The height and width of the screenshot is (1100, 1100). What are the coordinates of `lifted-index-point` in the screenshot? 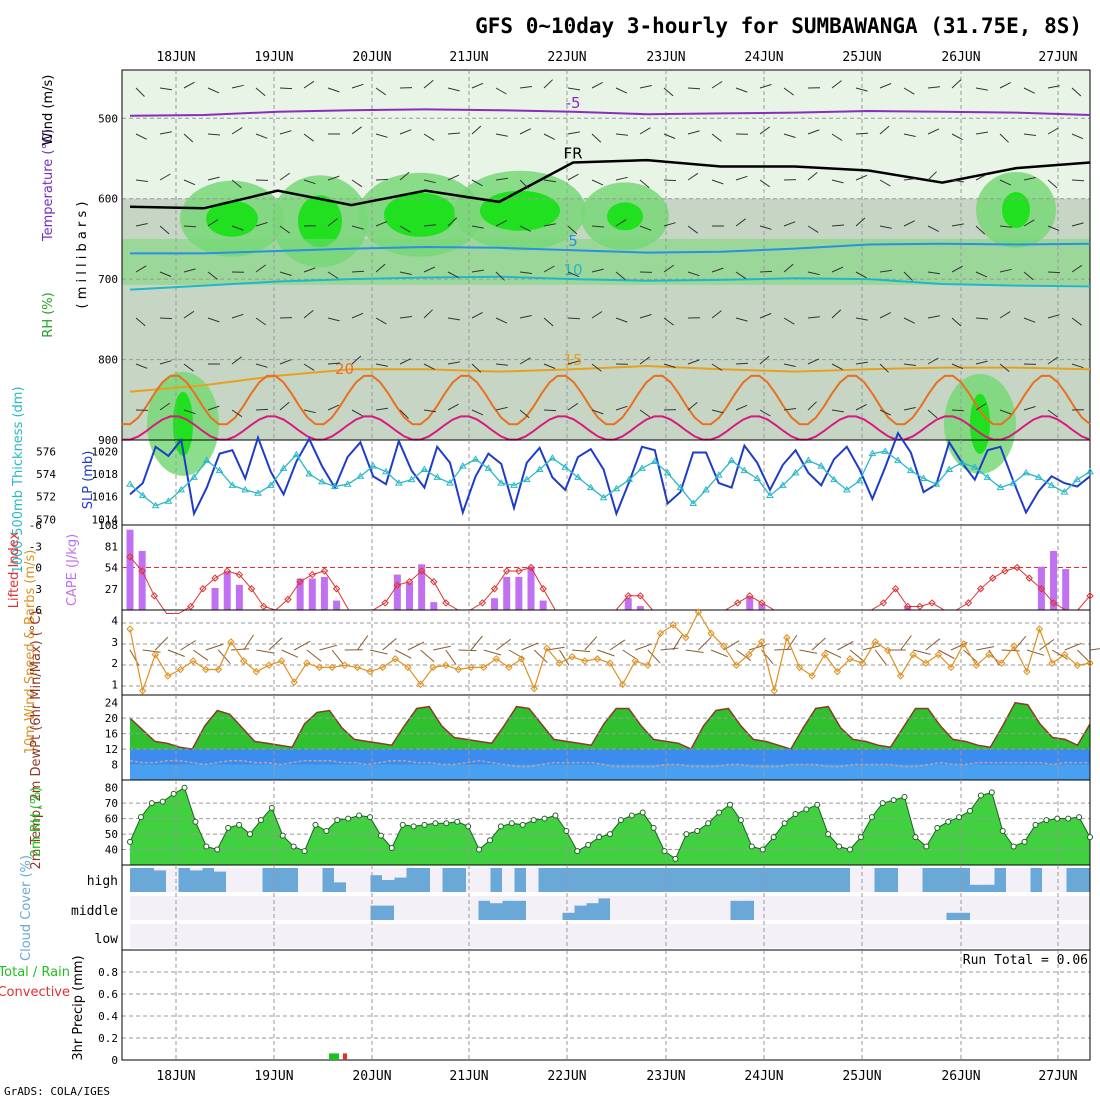 It's located at (288, 599).